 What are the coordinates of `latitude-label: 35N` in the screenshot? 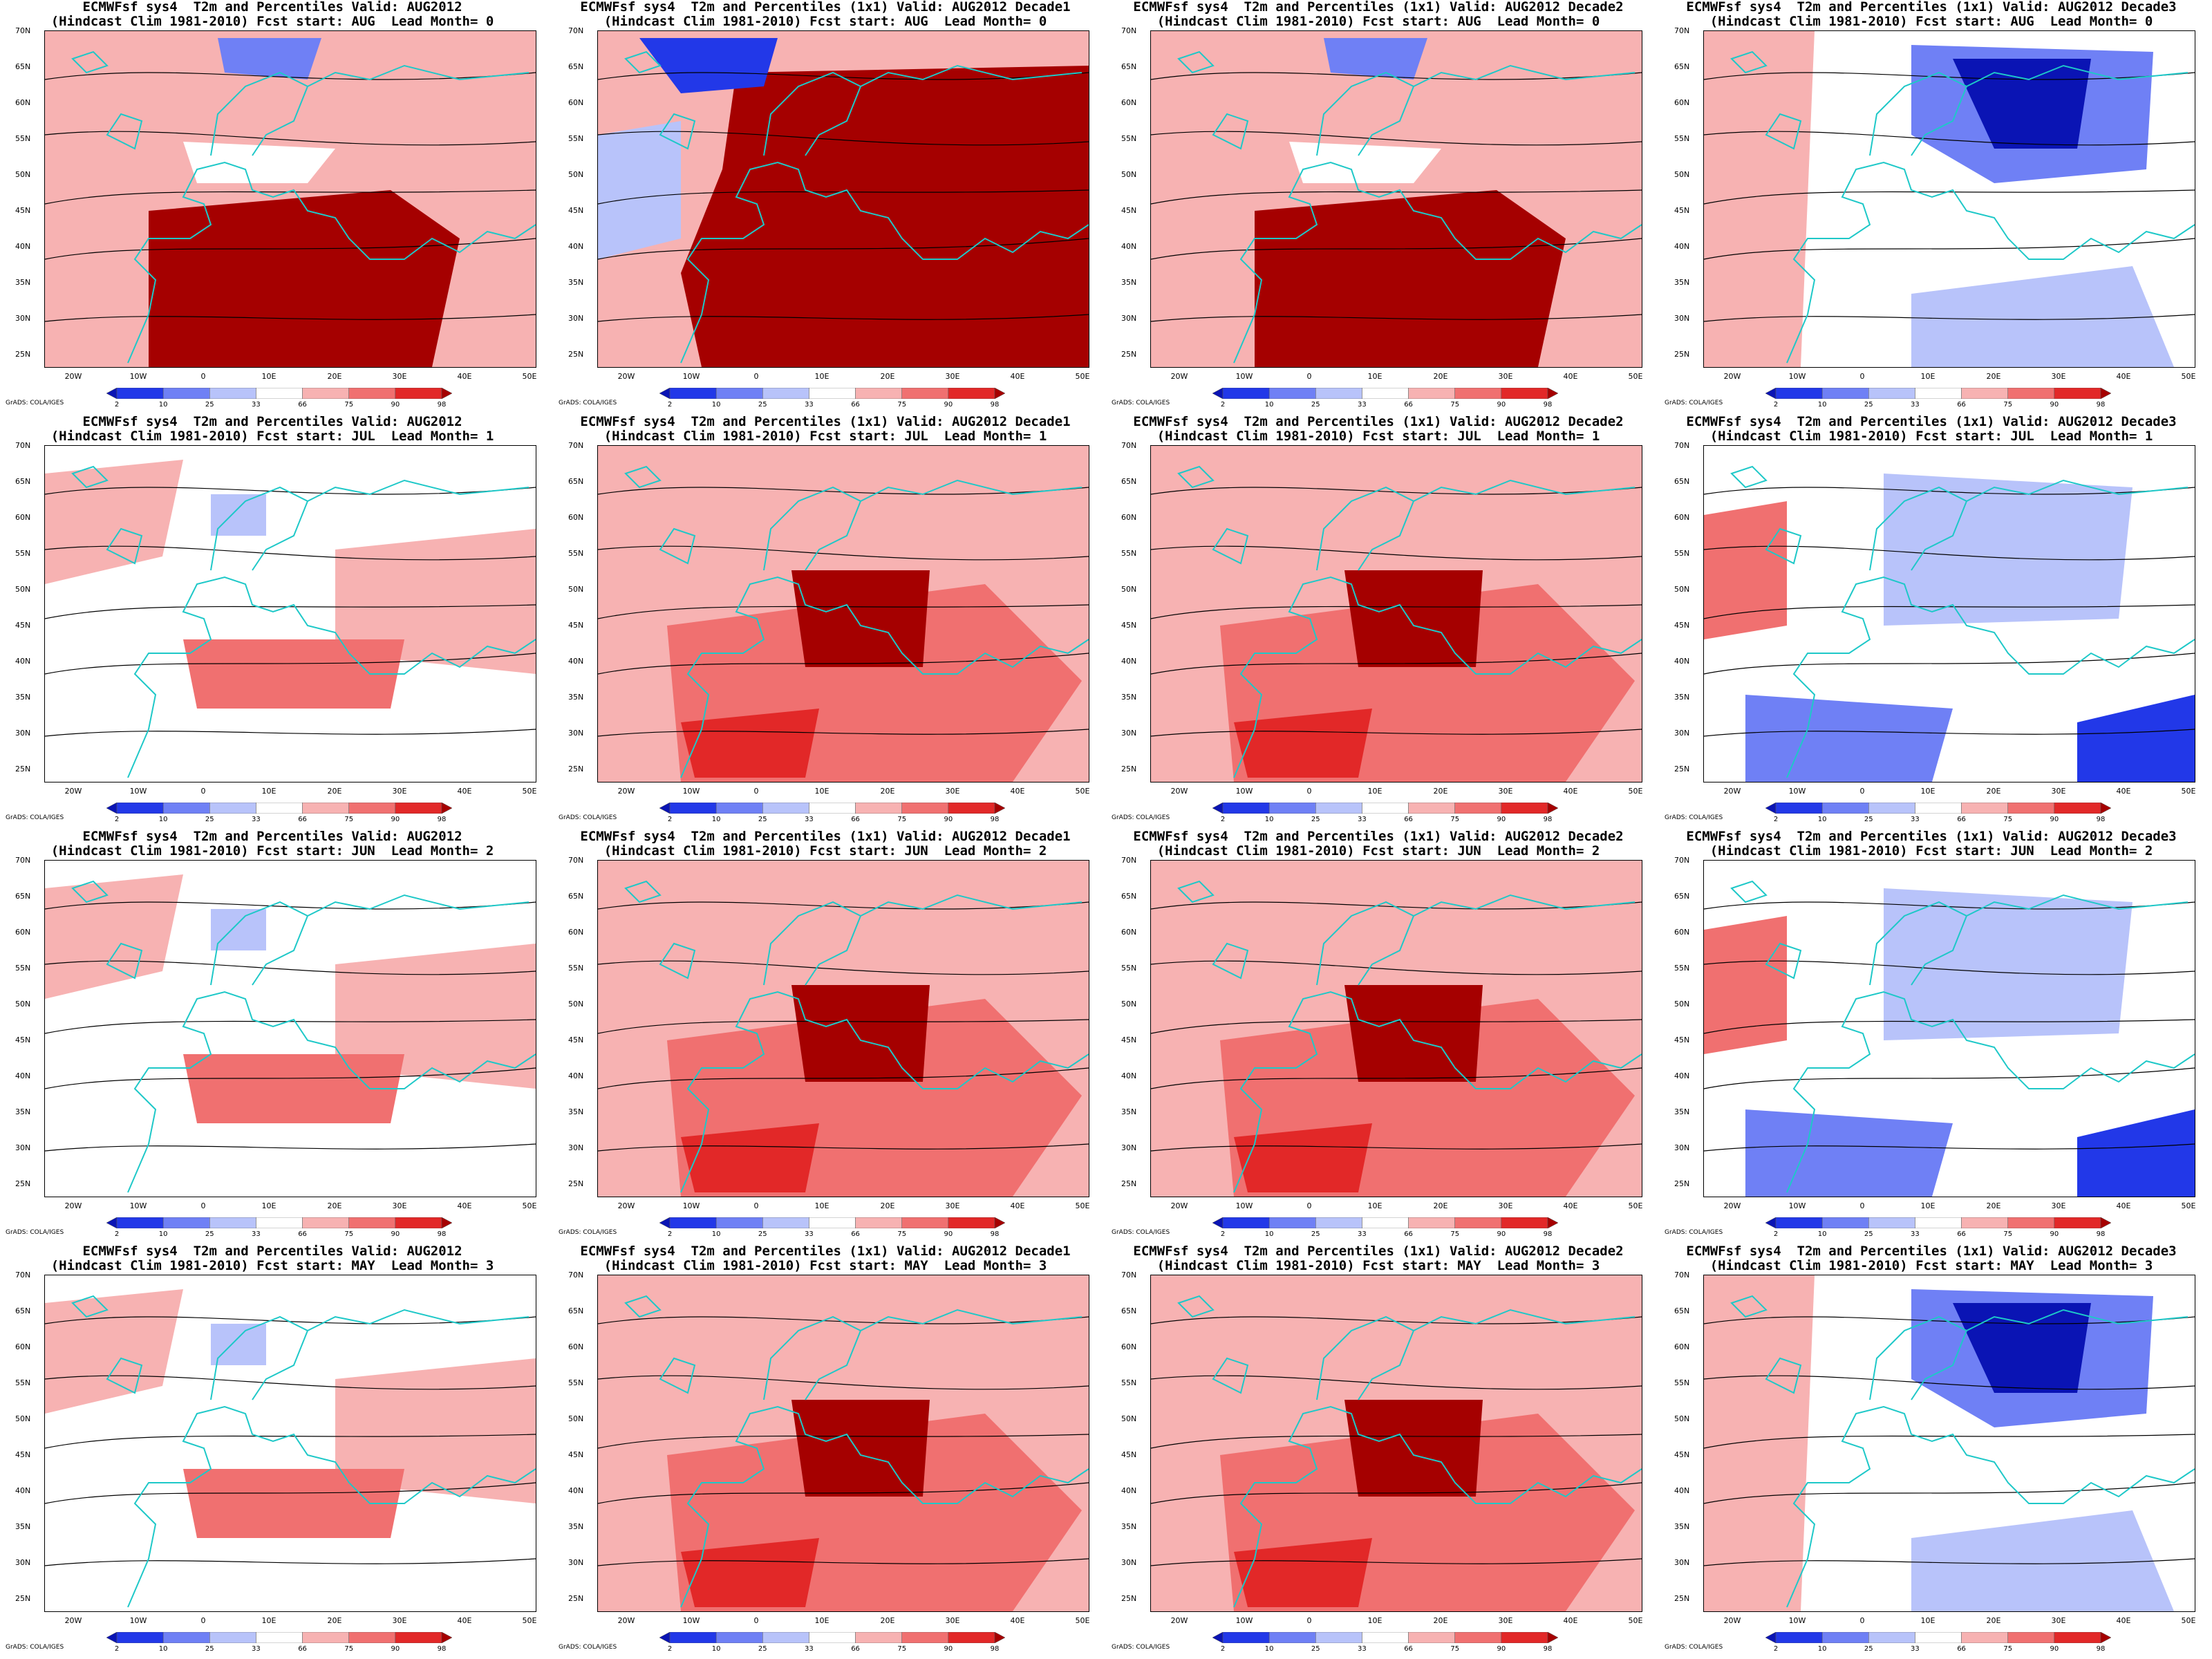 It's located at (23, 282).